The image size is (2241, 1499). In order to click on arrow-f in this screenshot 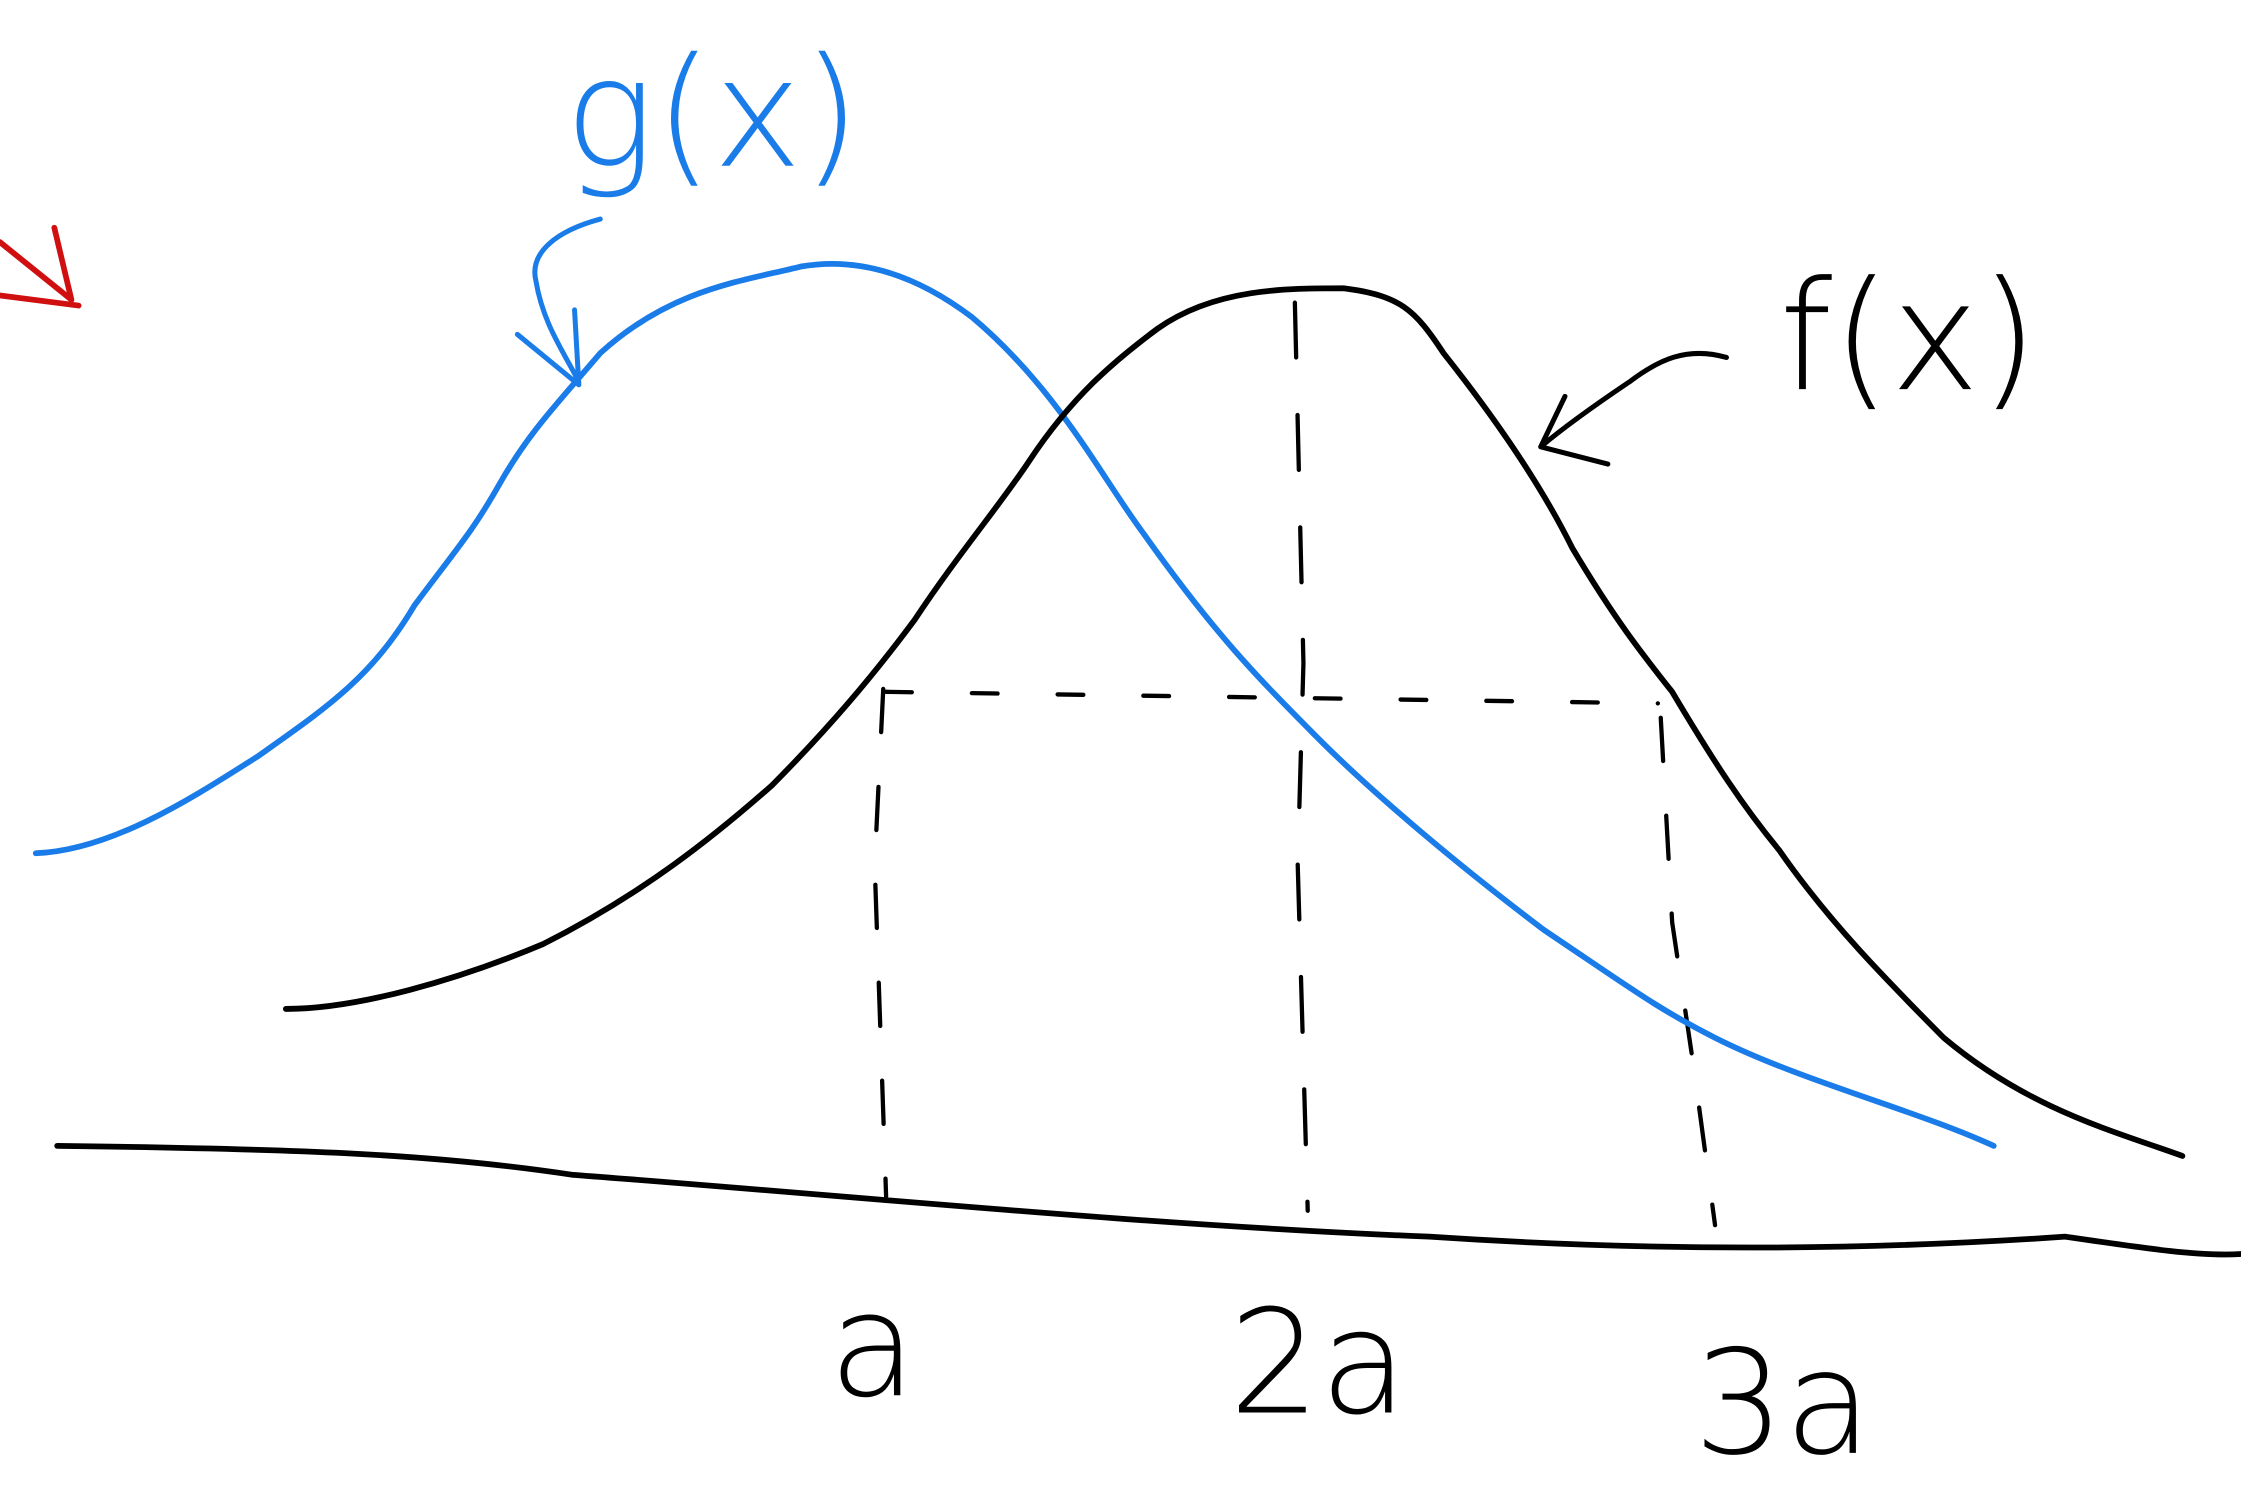, I will do `click(1633, 408)`.